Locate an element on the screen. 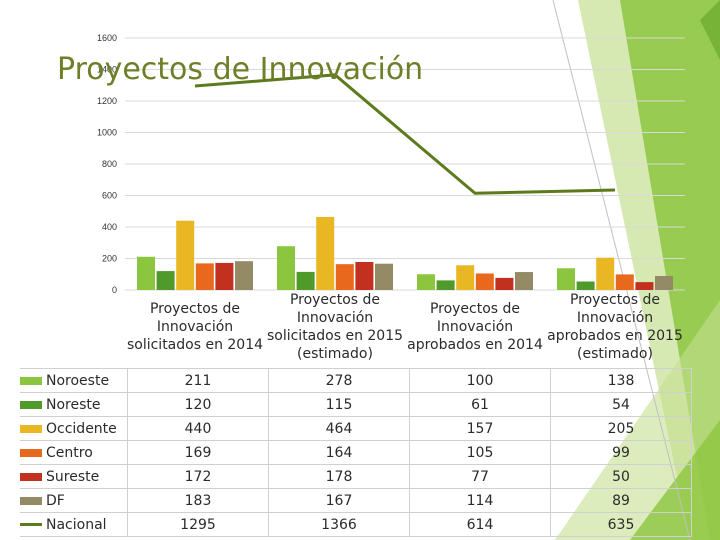  y-tick-label: 200 is located at coordinates (109, 259).